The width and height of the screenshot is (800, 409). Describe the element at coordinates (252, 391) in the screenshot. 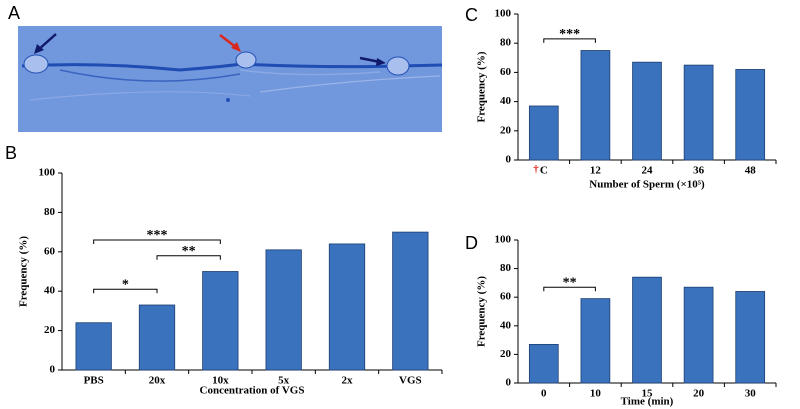

I see `x-axis-label: Concentration of VGS` at that location.